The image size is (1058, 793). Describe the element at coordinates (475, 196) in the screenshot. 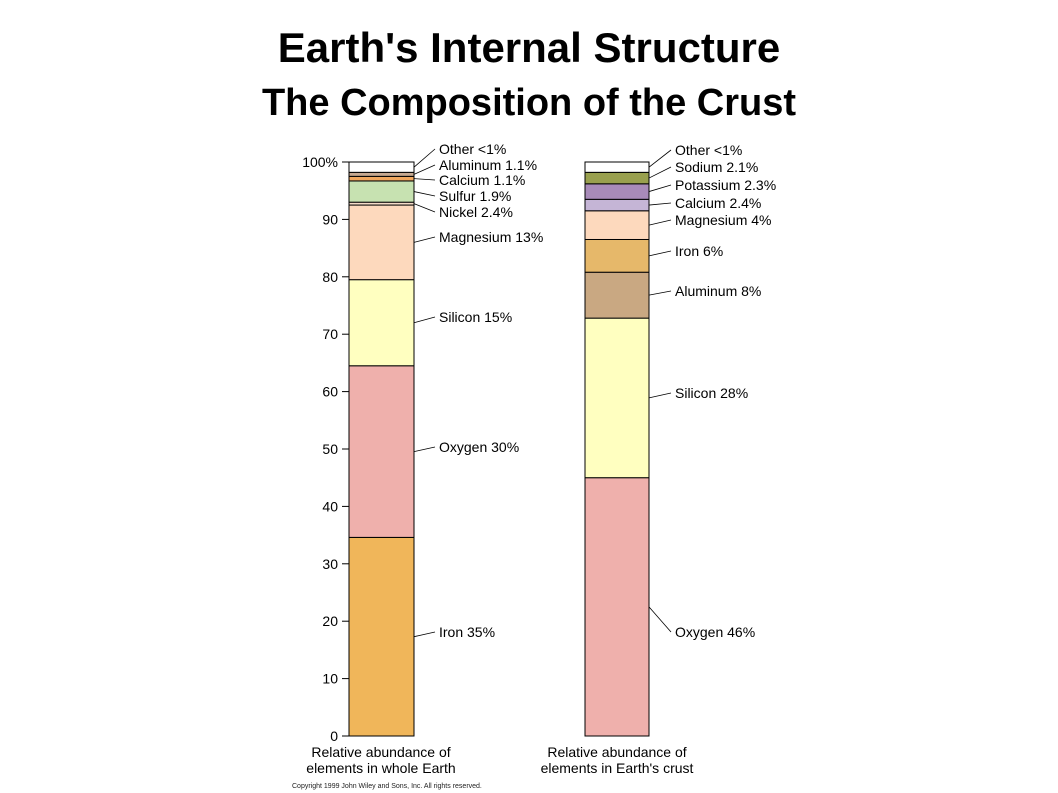

I see `segment-label: Sulfur 1.9%` at that location.